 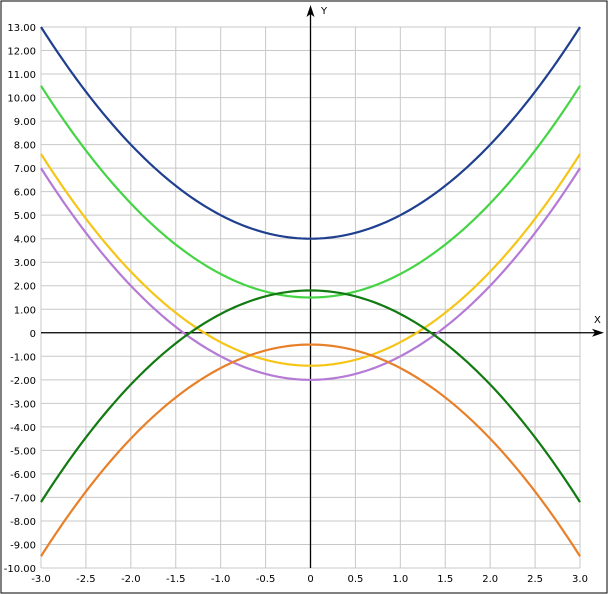 I want to click on y-tick-label: 11.00, so click(x=21, y=75).